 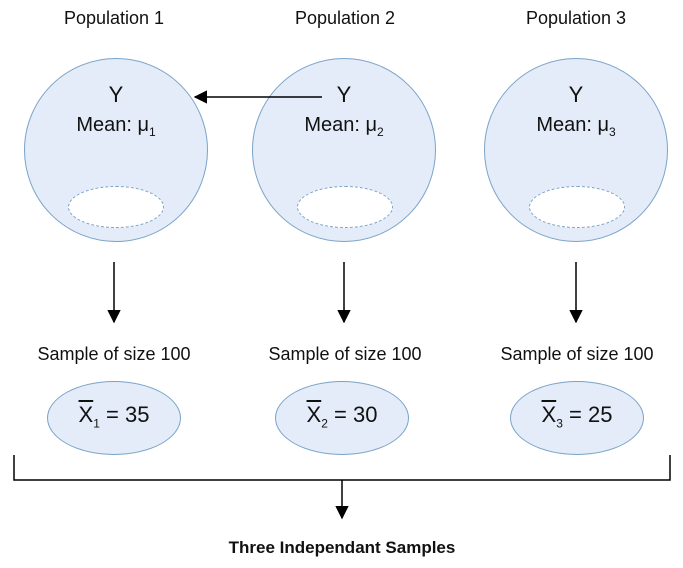 I want to click on population-2-mean: Mean: μ2, so click(x=344, y=126).